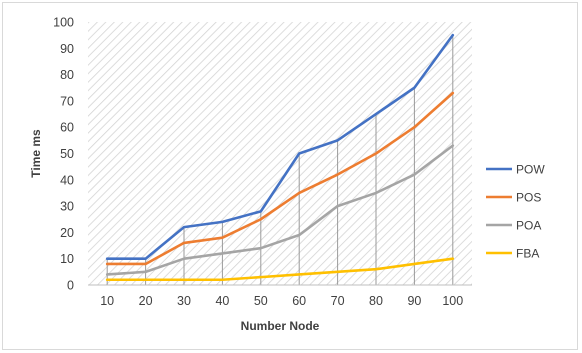 The height and width of the screenshot is (353, 582). I want to click on x-tick-label: 40, so click(222, 301).